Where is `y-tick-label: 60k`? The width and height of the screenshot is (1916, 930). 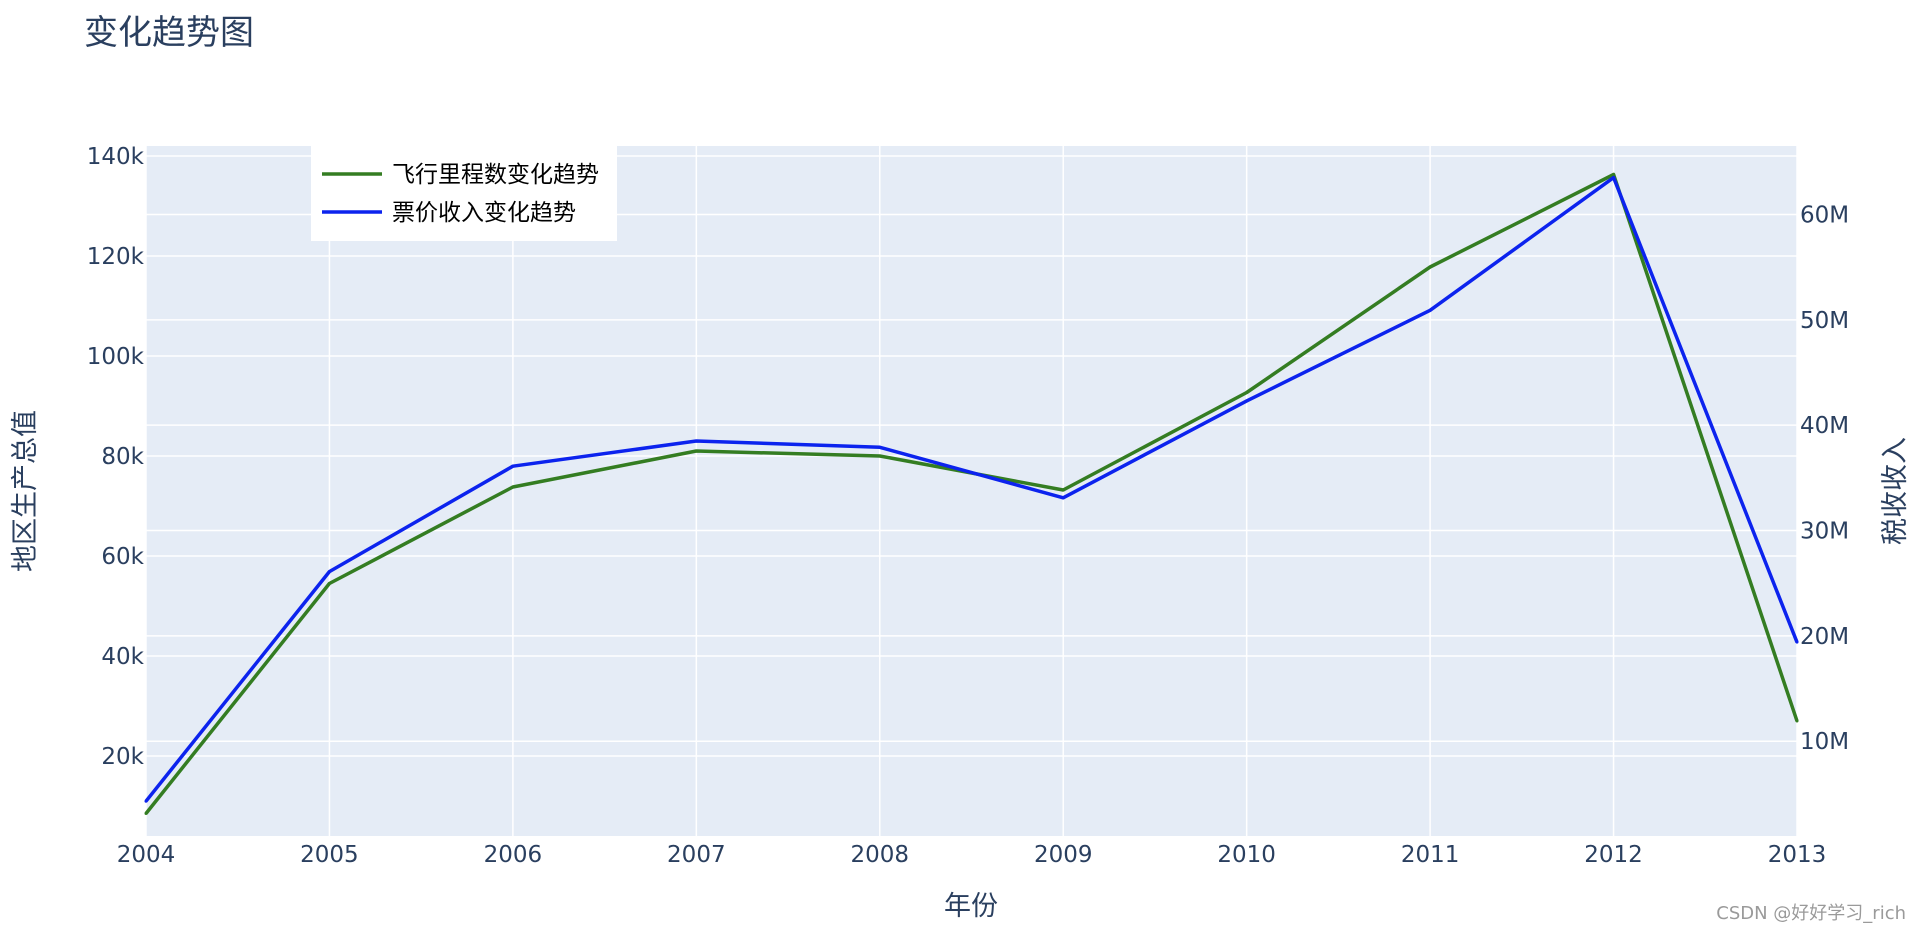
y-tick-label: 60k is located at coordinates (122, 557).